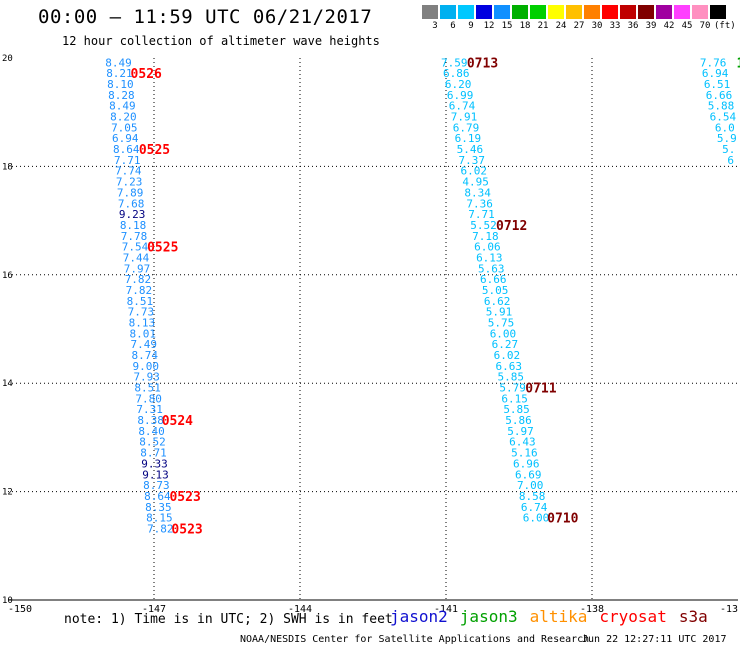  What do you see at coordinates (149, 409) in the screenshot?
I see `swh-value: 7.31` at bounding box center [149, 409].